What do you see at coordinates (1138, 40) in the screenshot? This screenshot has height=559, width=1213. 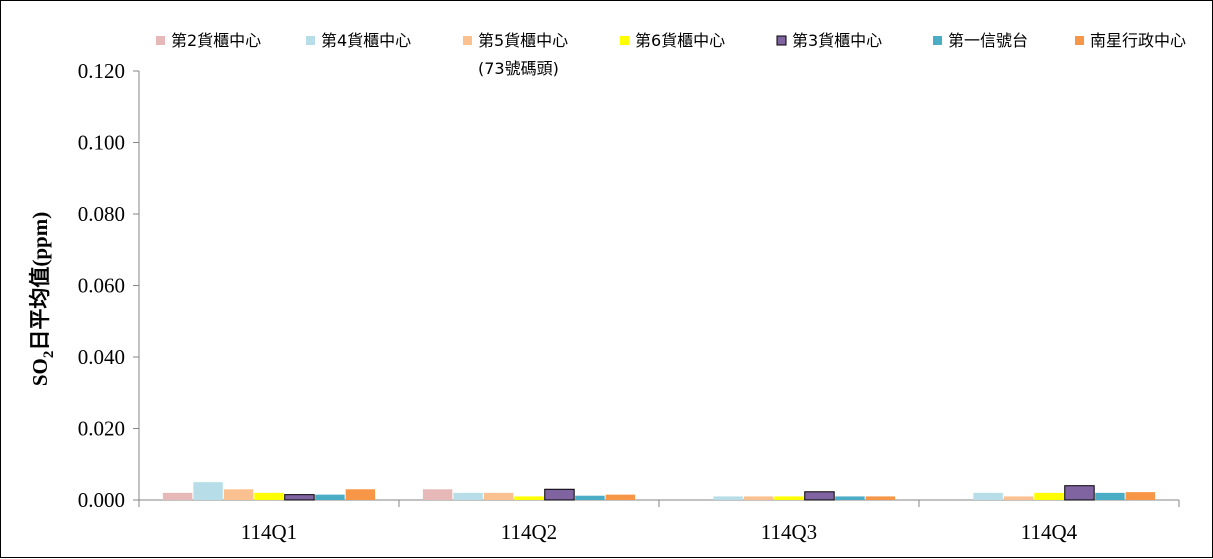 I see `legend-label: 南星行政中心` at bounding box center [1138, 40].